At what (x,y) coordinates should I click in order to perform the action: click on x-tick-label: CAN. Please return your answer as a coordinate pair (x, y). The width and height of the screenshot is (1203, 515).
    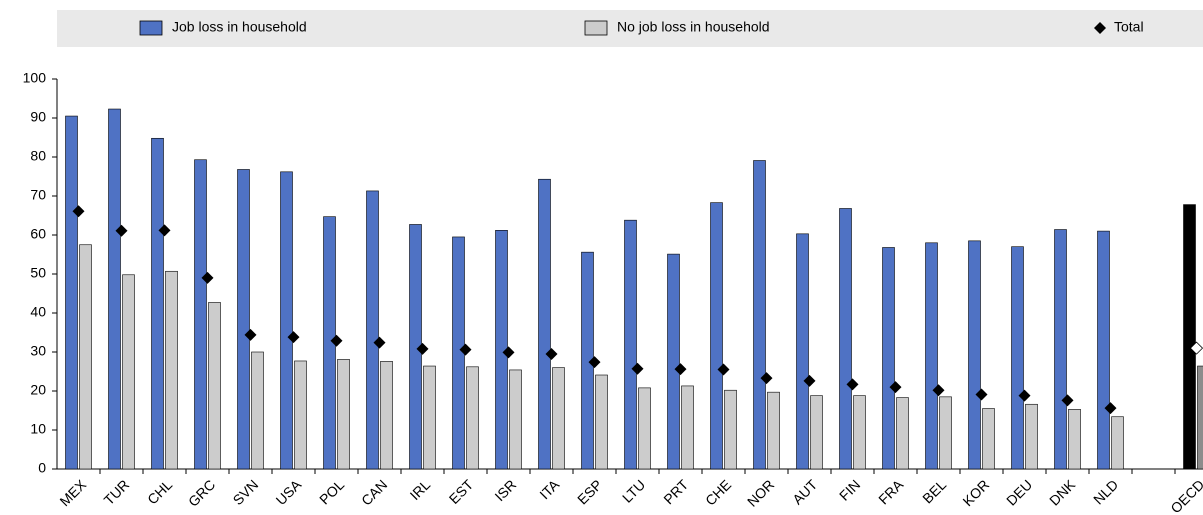
    Looking at the image, I should click on (374, 492).